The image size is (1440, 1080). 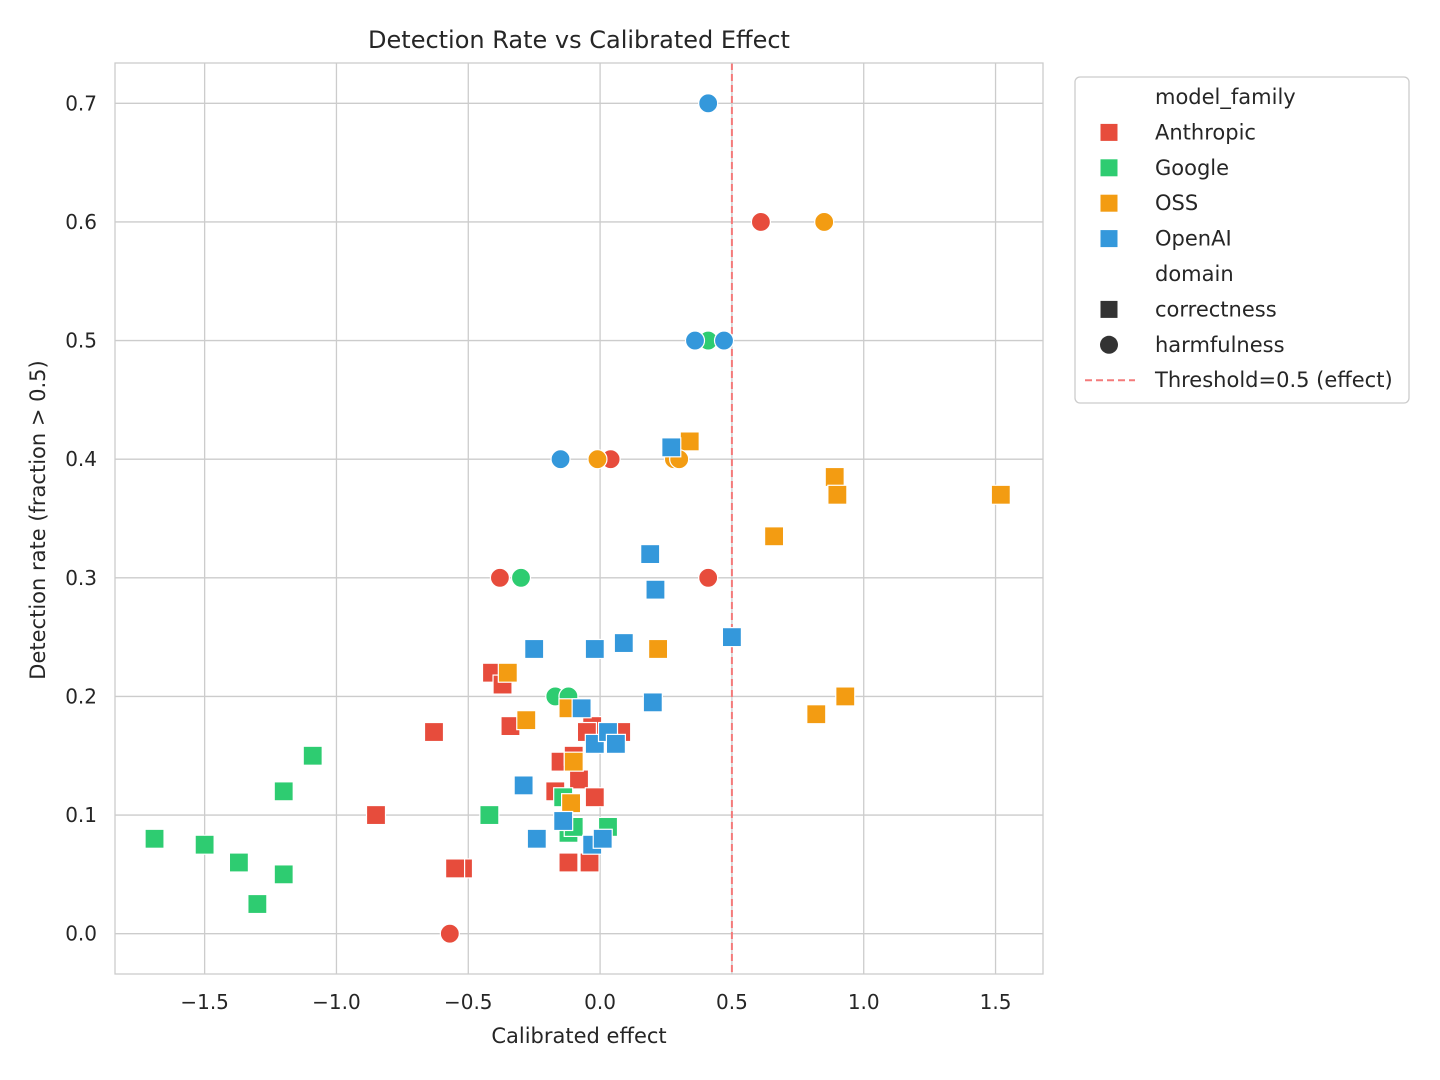 I want to click on legend-marker-harmfulness, so click(x=1109, y=344).